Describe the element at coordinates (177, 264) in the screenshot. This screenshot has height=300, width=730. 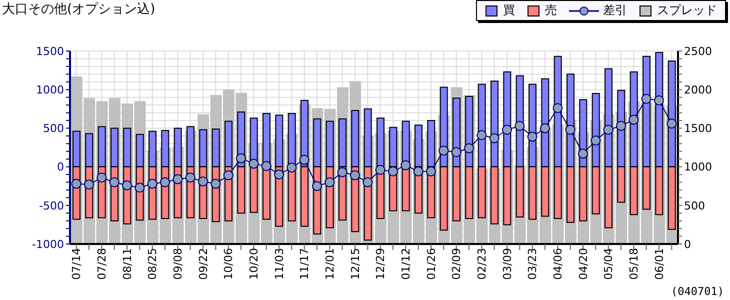
I see `x-tick-label: 09/08` at that location.